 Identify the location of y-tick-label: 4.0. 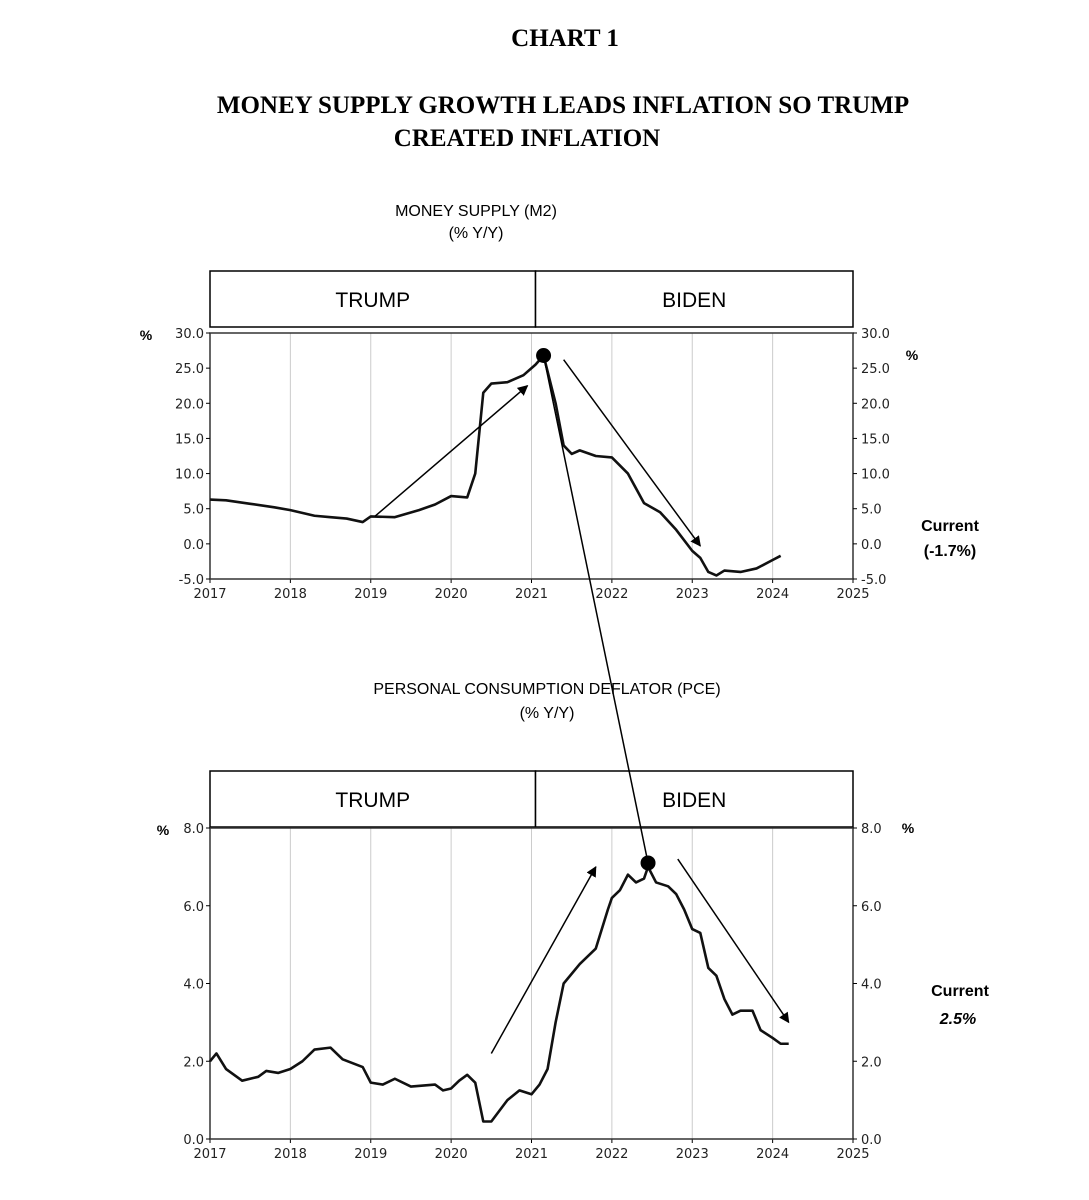
(193, 985).